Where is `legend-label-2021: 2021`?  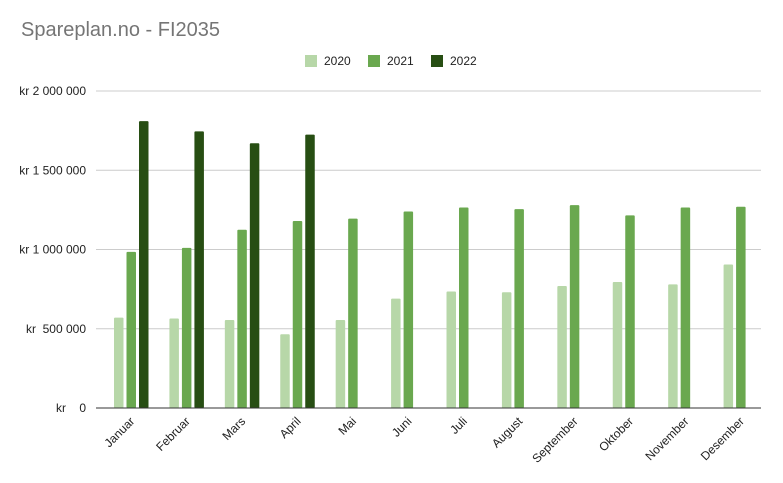
legend-label-2021: 2021 is located at coordinates (400, 61).